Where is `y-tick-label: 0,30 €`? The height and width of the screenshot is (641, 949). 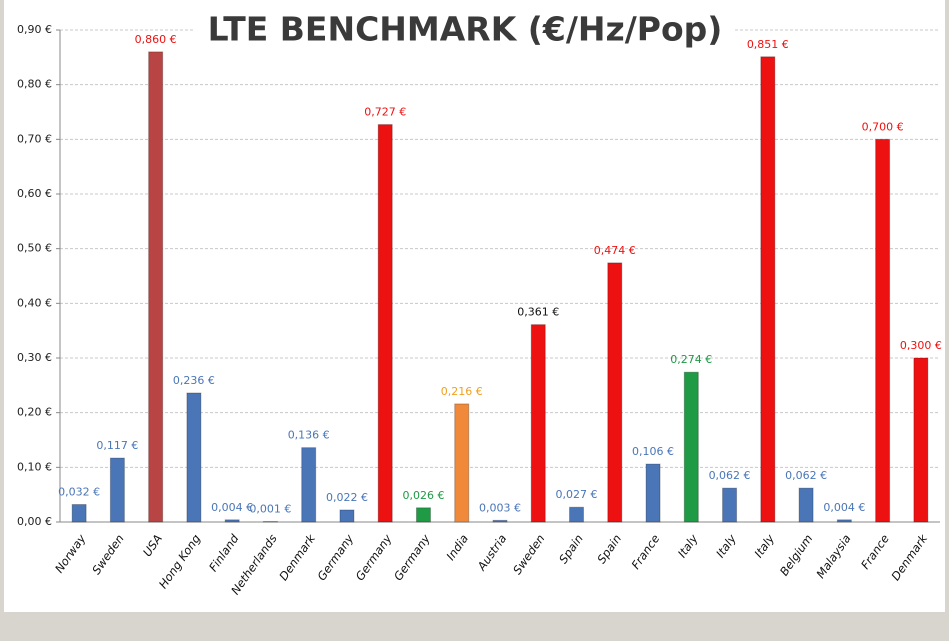 y-tick-label: 0,30 € is located at coordinates (34, 357).